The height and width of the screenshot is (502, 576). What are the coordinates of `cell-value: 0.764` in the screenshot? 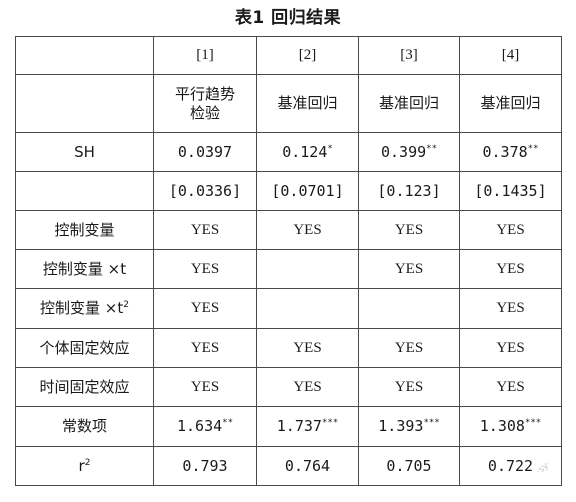 It's located at (307, 465).